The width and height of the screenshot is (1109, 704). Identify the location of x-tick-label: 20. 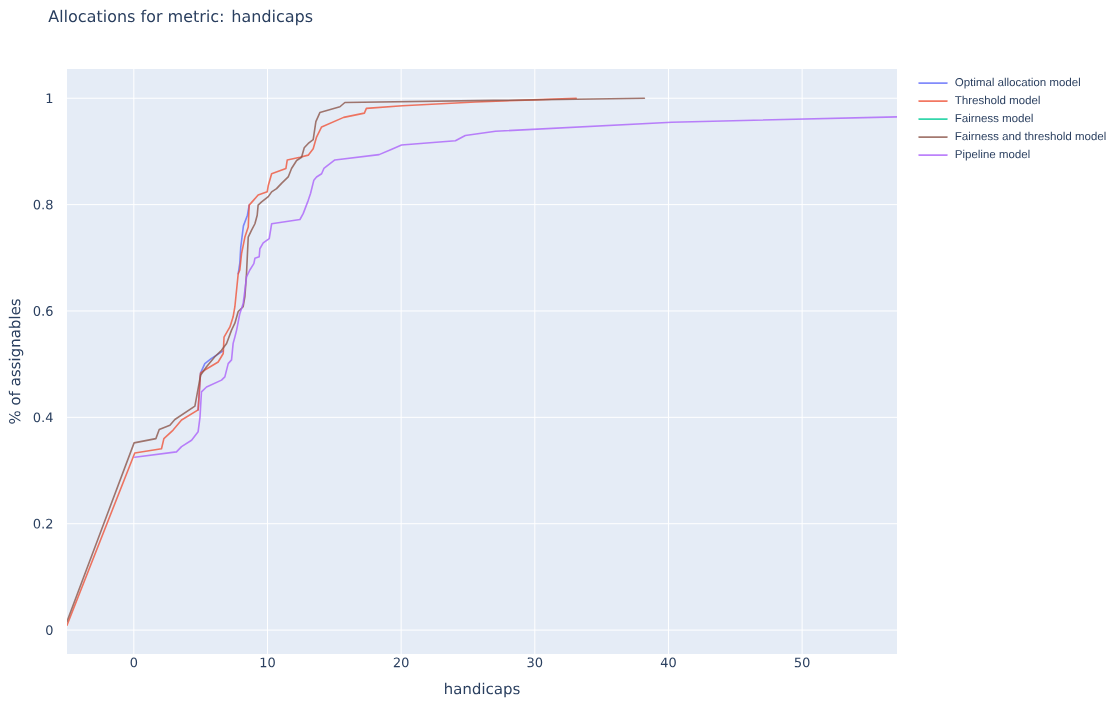
(401, 662).